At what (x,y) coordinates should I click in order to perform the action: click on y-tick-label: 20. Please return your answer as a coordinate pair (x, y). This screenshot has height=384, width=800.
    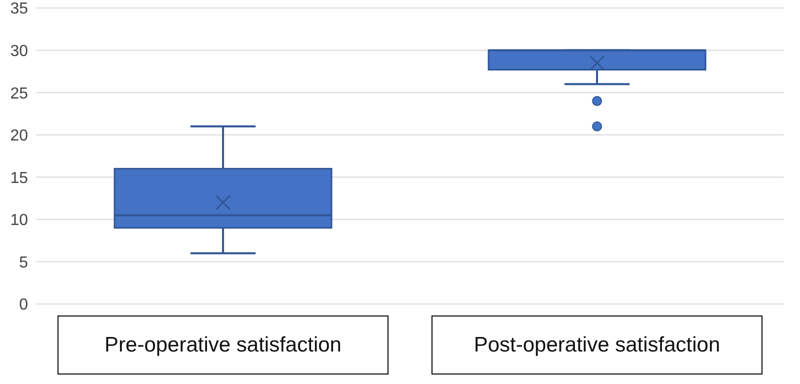
    Looking at the image, I should click on (19, 136).